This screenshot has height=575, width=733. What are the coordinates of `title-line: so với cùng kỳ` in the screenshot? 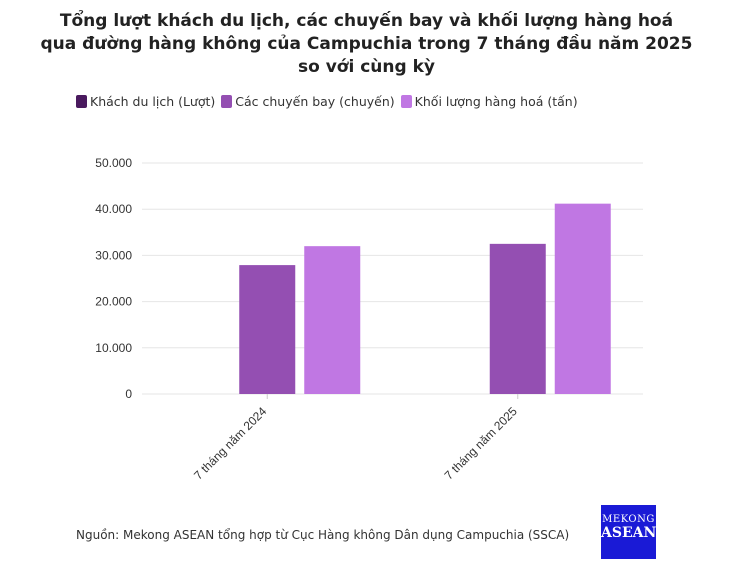 It's located at (366, 67).